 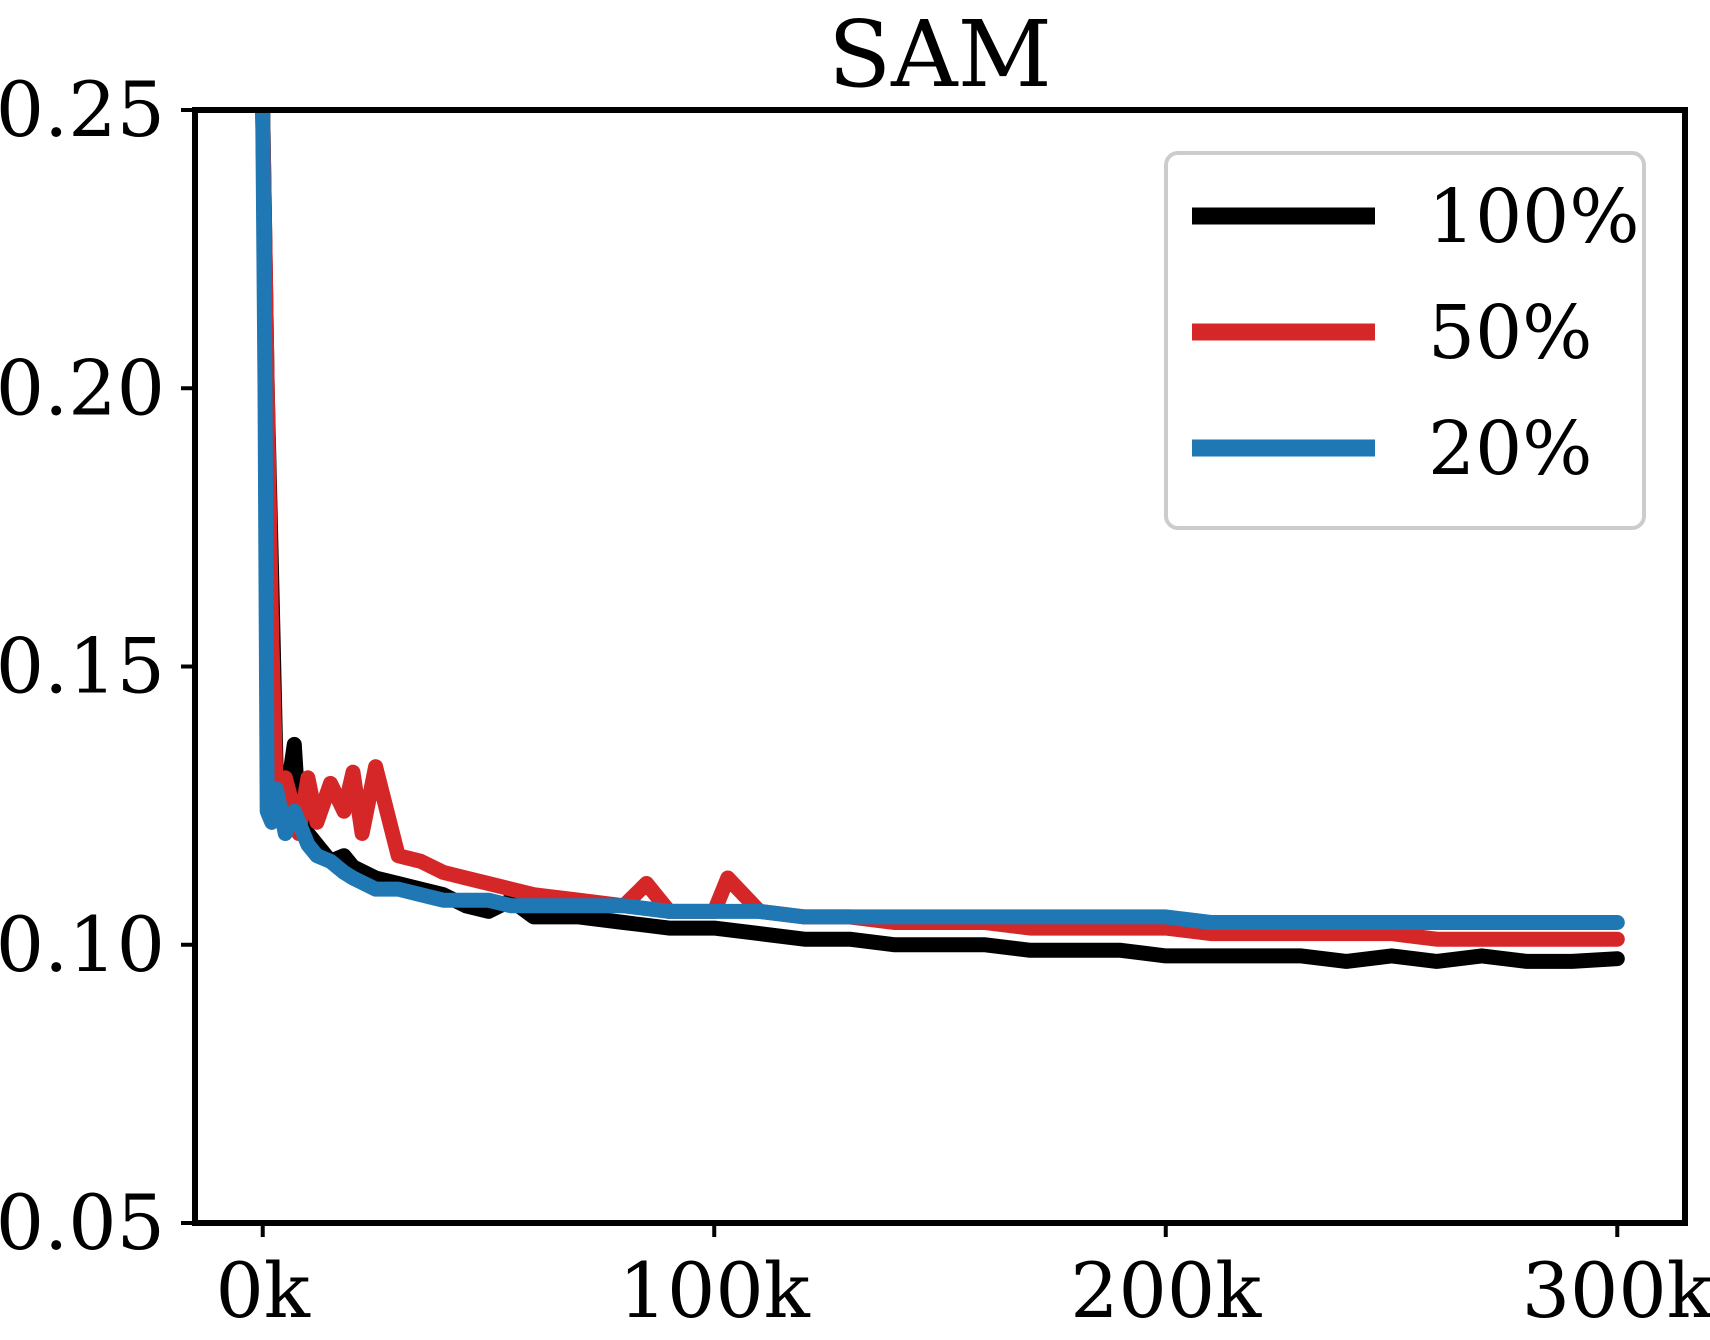 I want to click on y-axis: 0.05 0.10 0.15 0.20 0.25, so click(x=97, y=666).